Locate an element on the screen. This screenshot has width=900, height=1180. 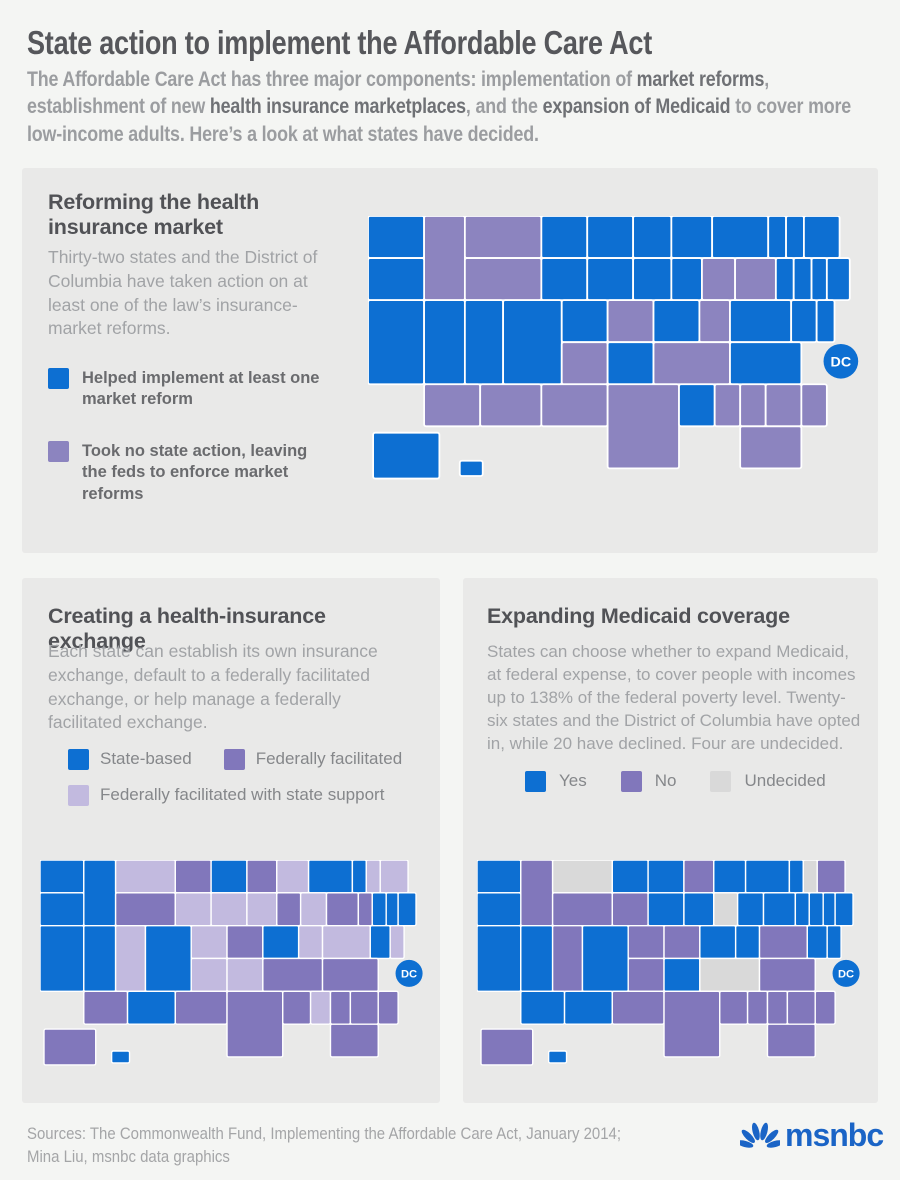
state-NE is located at coordinates (646, 942).